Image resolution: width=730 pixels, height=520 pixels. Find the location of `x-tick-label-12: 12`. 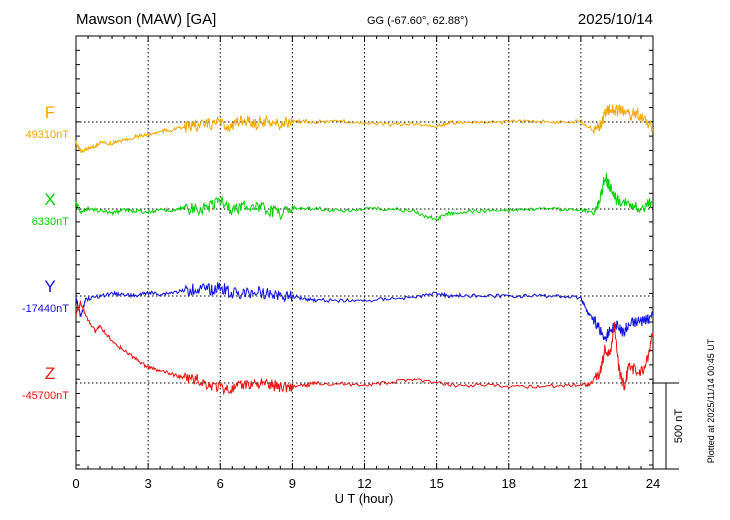

x-tick-label-12: 12 is located at coordinates (364, 483).